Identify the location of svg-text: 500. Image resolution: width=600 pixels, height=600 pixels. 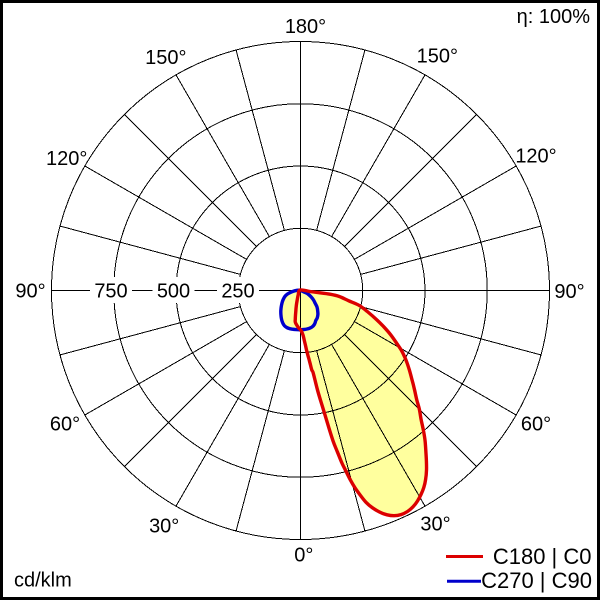
(173, 291).